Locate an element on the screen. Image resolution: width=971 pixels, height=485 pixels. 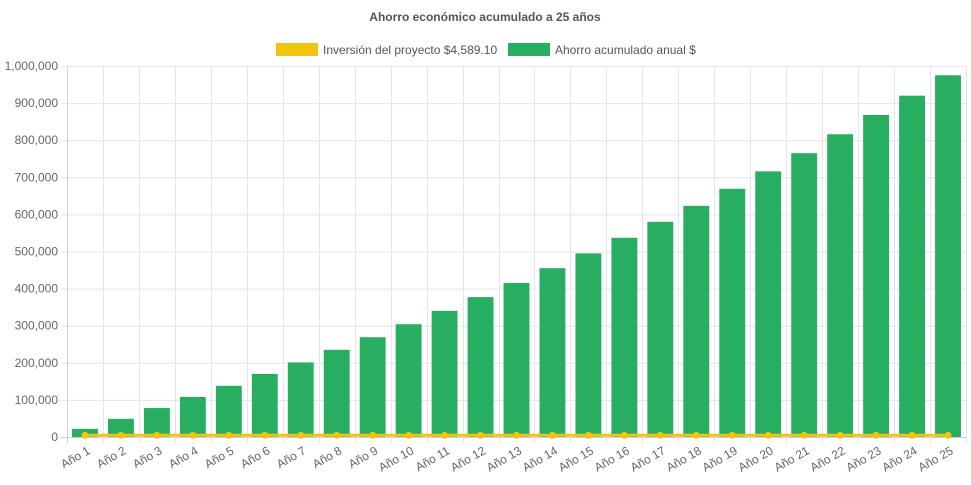
x-tick-label: Año 14 is located at coordinates (540, 458).